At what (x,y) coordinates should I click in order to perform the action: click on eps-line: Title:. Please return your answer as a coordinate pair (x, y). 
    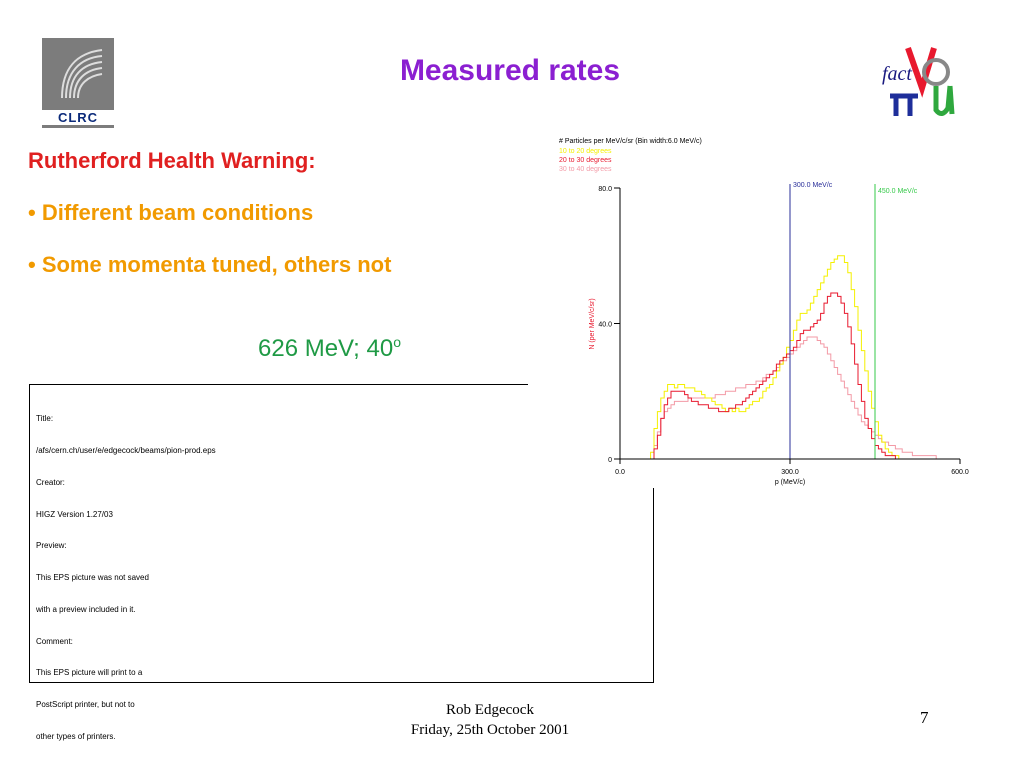
    Looking at the image, I should click on (45, 419).